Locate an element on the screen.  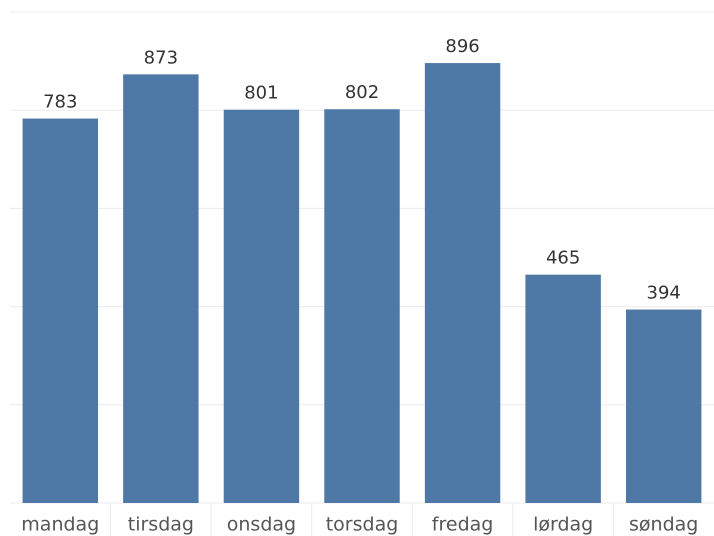
x-tick-label: fredag is located at coordinates (463, 525).